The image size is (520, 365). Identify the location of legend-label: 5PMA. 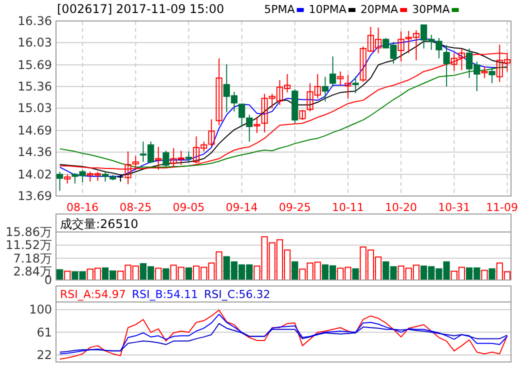
(280, 9).